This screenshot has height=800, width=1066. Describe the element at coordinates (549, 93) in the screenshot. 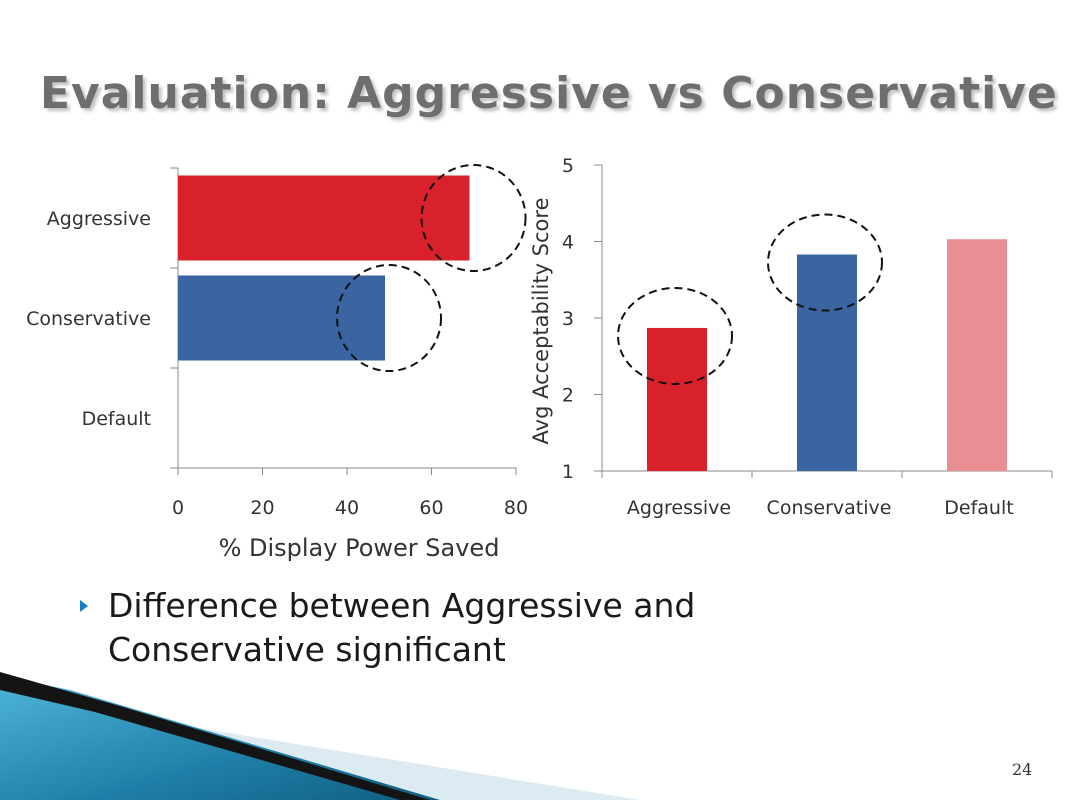

I see `slide-title: Evaluation: Aggressive vs Conservative` at that location.